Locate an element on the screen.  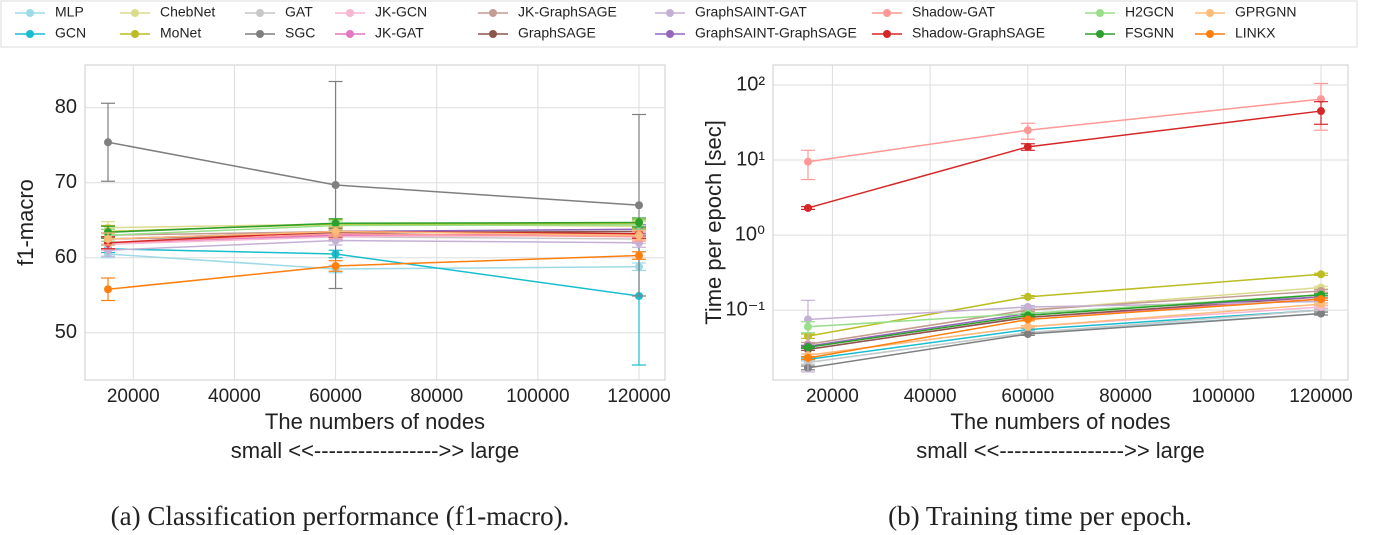
y-axis-label: f1-macro is located at coordinates (25, 222).